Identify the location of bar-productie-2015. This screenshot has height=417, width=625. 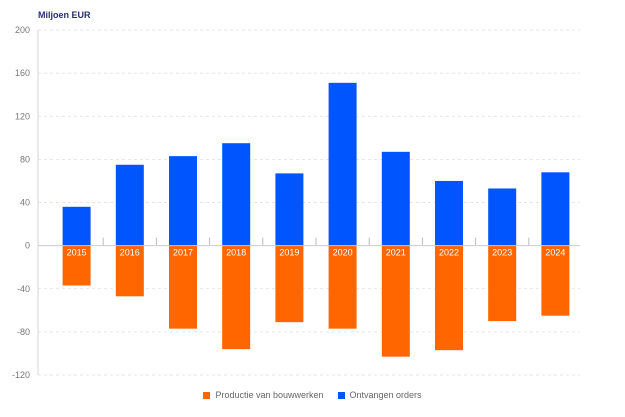
(76, 265).